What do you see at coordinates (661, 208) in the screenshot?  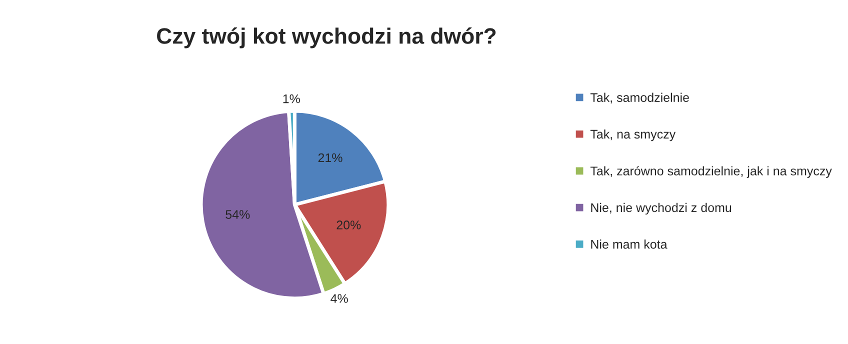 I see `legend-label: Nie, nie wychodzi z domu` at bounding box center [661, 208].